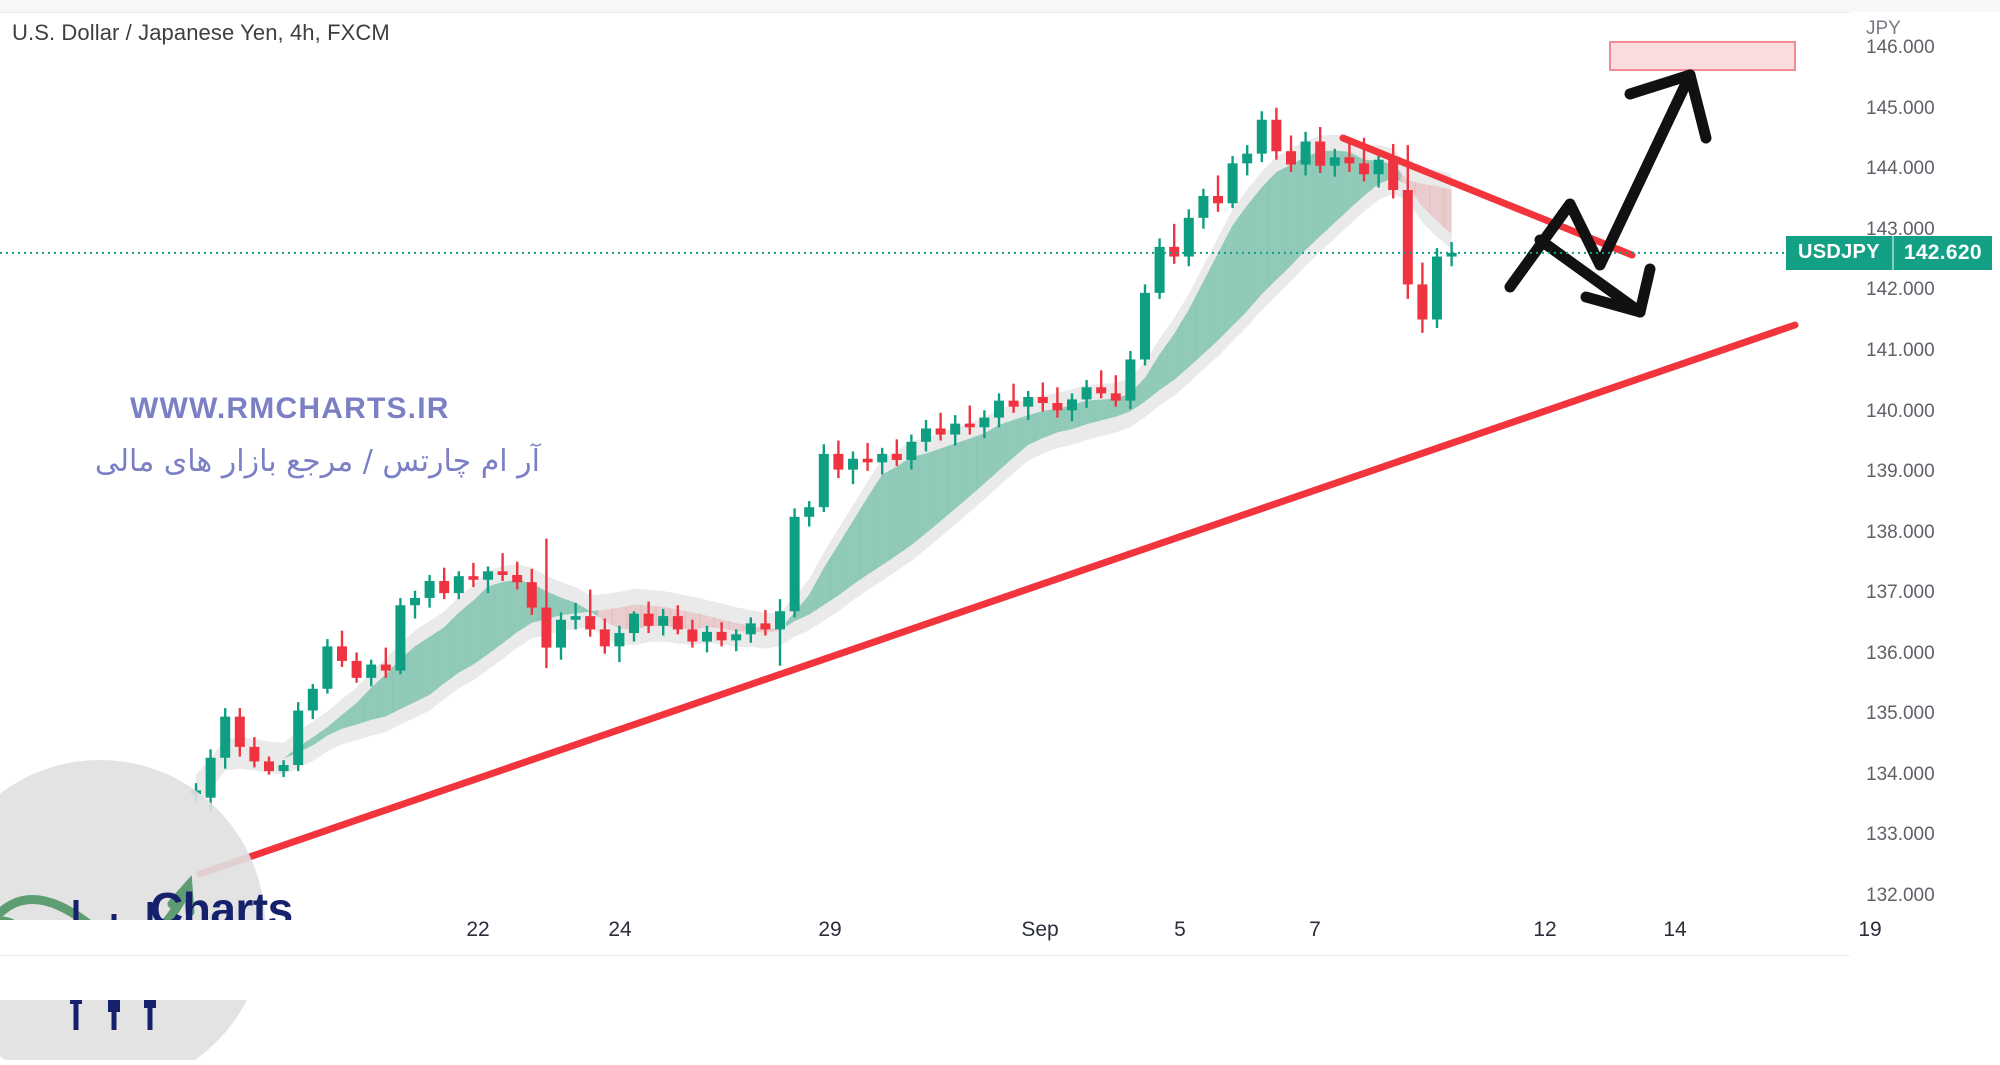 This screenshot has height=1065, width=2000. What do you see at coordinates (1900, 169) in the screenshot?
I see `price-axis-tick: 144.000` at bounding box center [1900, 169].